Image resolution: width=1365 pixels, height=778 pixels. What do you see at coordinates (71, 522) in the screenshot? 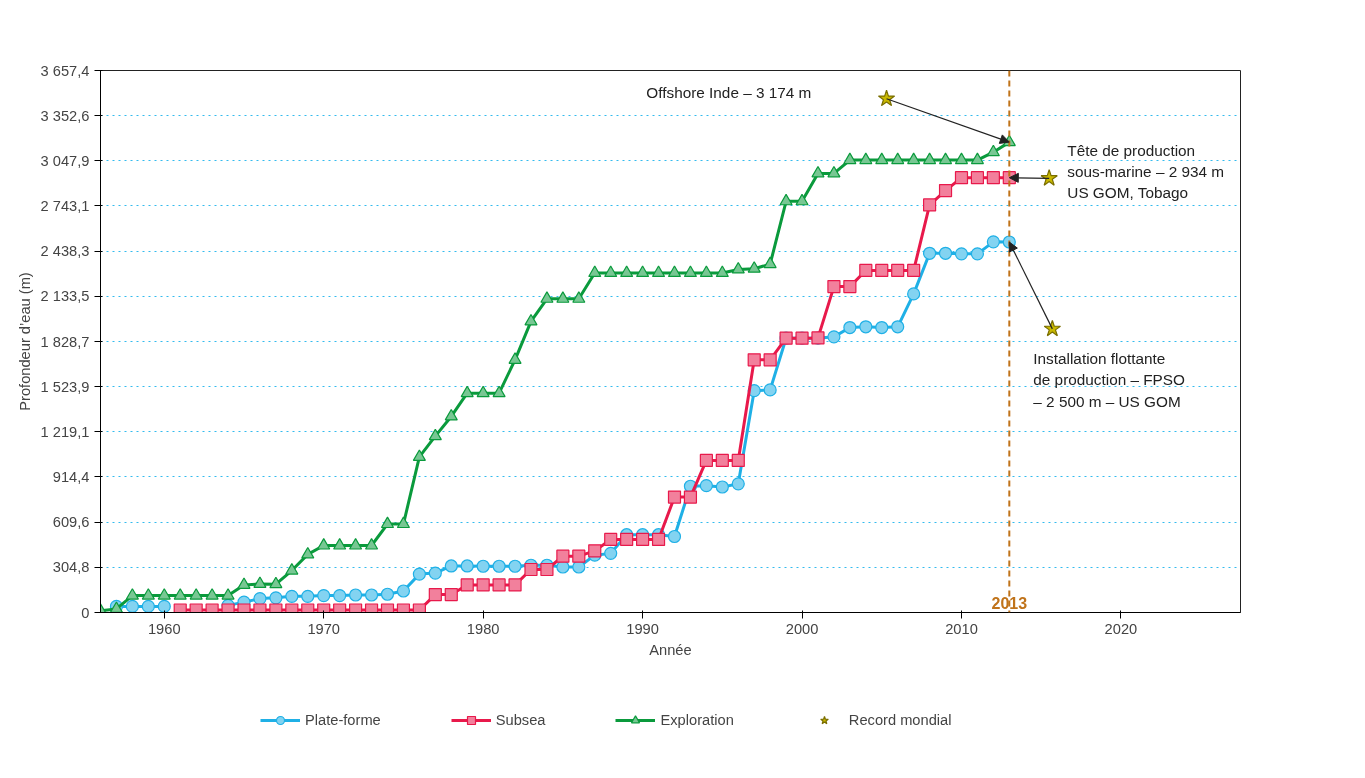
I see `y-tick-label: 609,6` at bounding box center [71, 522].